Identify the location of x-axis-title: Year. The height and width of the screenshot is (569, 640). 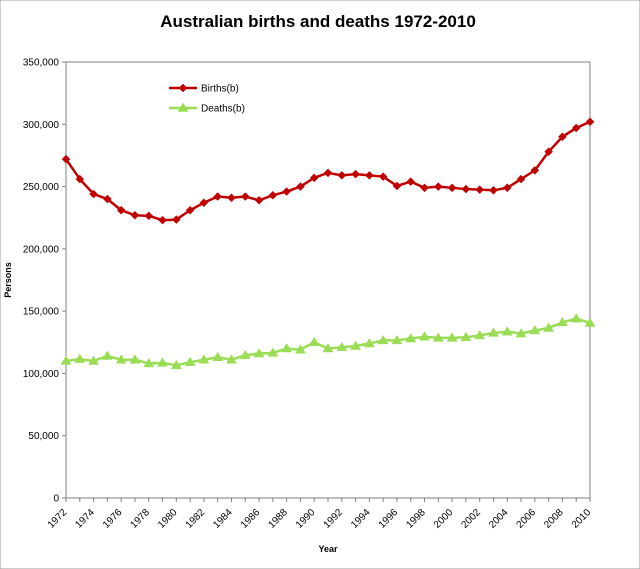
(328, 549).